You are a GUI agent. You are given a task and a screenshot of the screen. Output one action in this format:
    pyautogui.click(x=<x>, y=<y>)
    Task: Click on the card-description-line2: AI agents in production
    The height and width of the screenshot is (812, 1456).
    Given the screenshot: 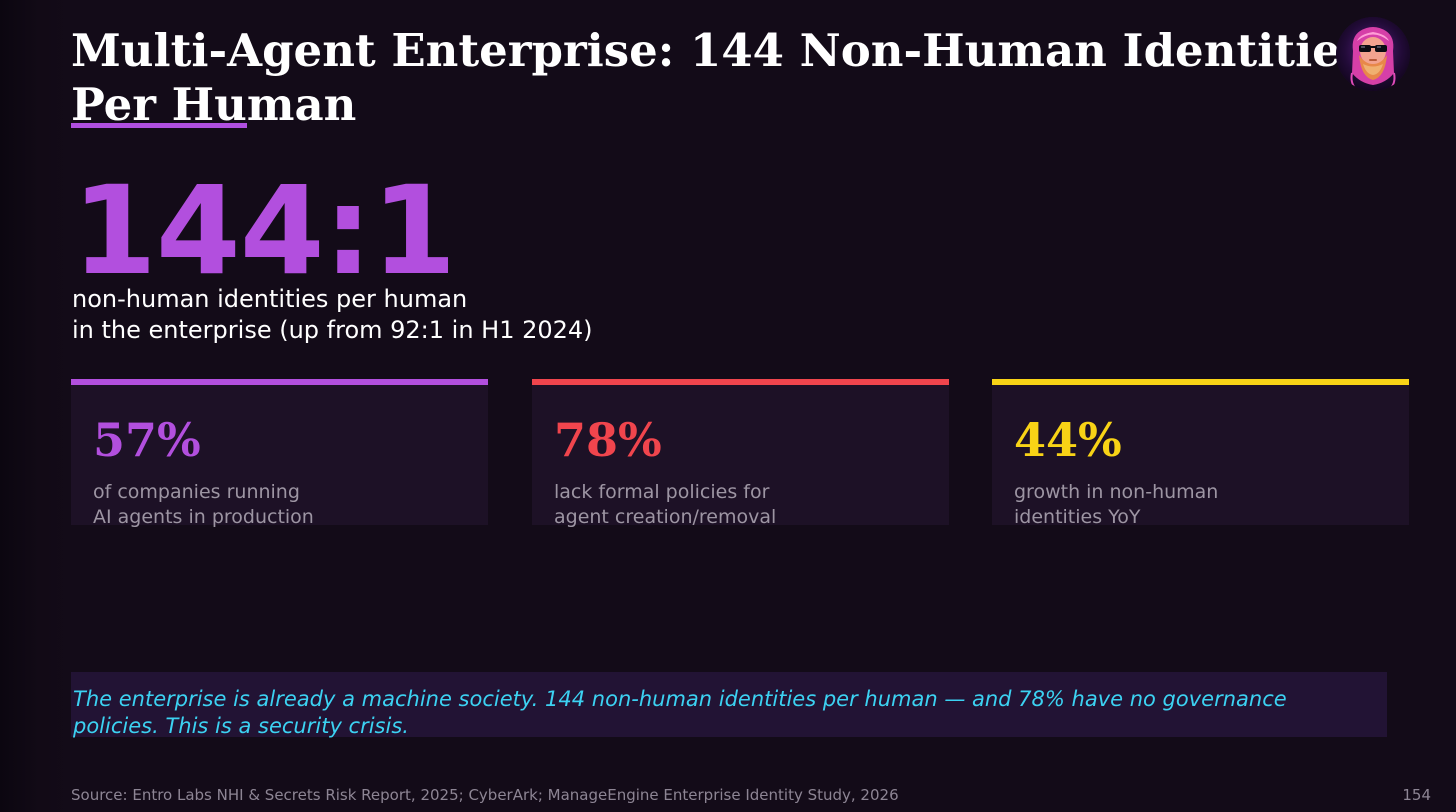 What is the action you would take?
    pyautogui.click(x=203, y=517)
    